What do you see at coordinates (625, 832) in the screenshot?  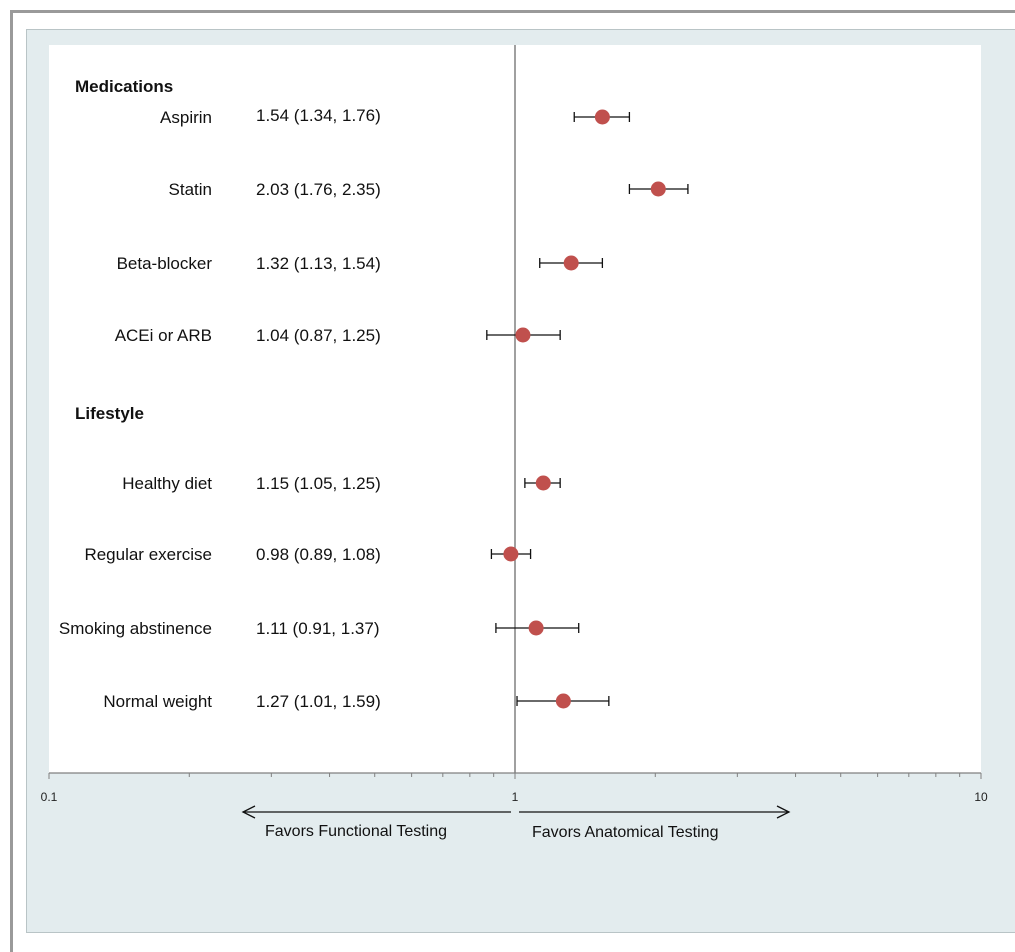 I see `favors-anatomical-label: Favors Anatomical Testing` at bounding box center [625, 832].